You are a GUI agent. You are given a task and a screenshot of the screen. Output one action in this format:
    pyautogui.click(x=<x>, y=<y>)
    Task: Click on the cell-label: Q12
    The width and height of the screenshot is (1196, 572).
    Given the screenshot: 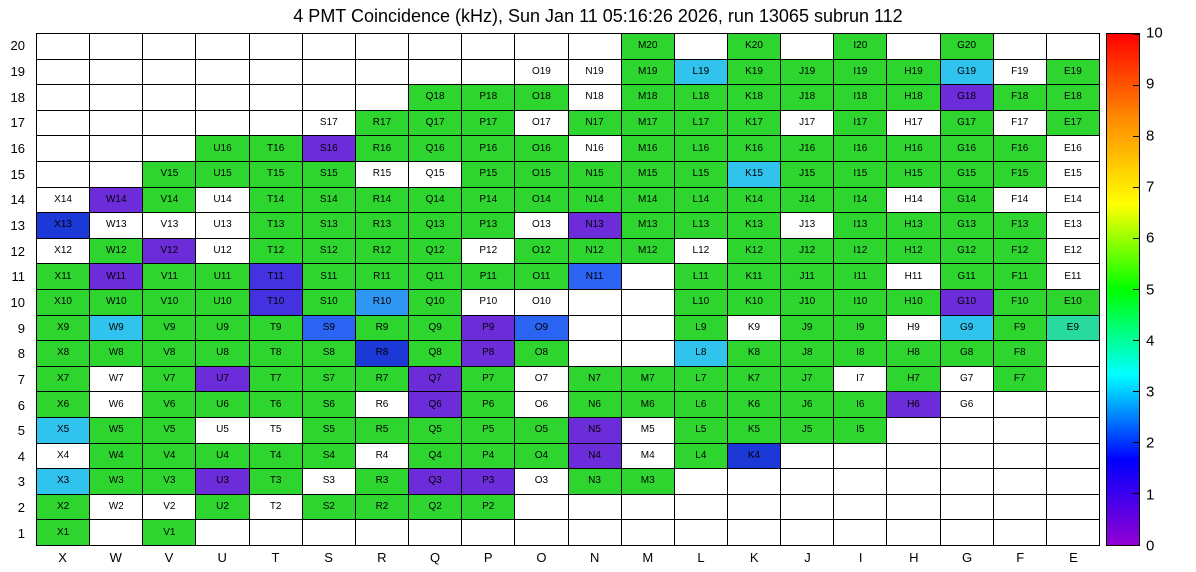 What is the action you would take?
    pyautogui.click(x=435, y=251)
    